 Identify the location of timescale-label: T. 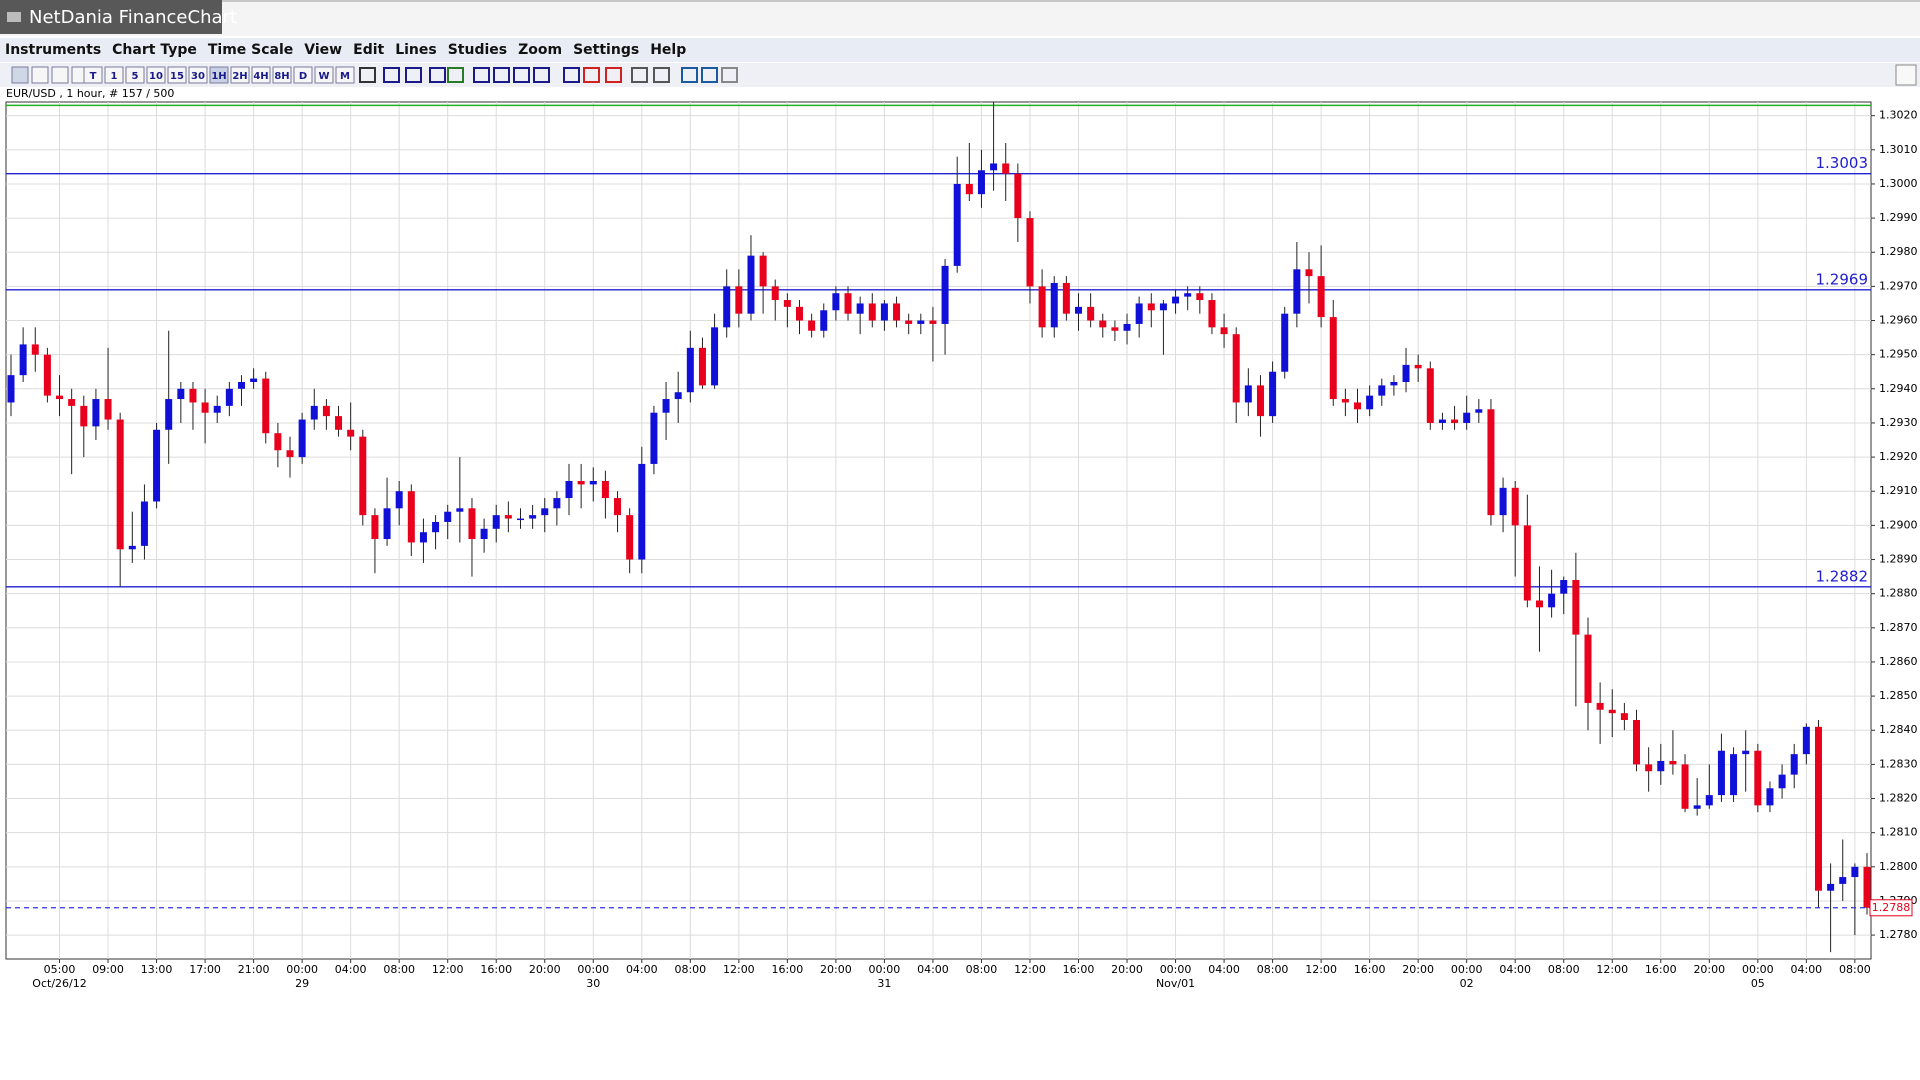
(93, 76).